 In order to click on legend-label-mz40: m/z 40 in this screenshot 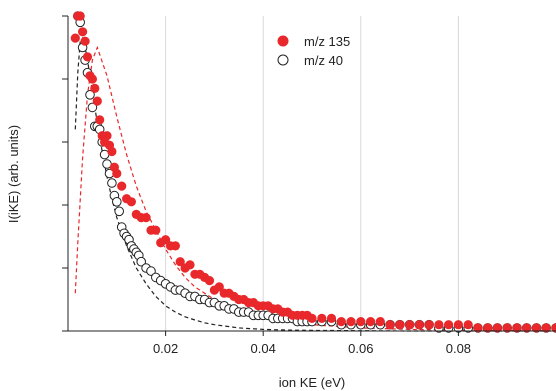, I will do `click(323, 60)`.